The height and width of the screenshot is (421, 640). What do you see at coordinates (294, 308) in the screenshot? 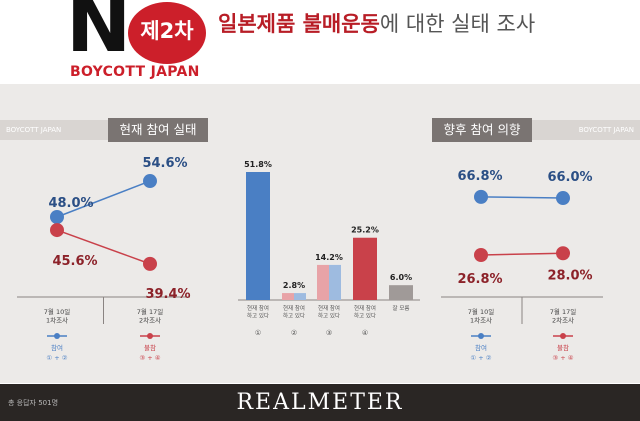
I see `bar-category-label-1: 현재 참여` at bounding box center [294, 308].